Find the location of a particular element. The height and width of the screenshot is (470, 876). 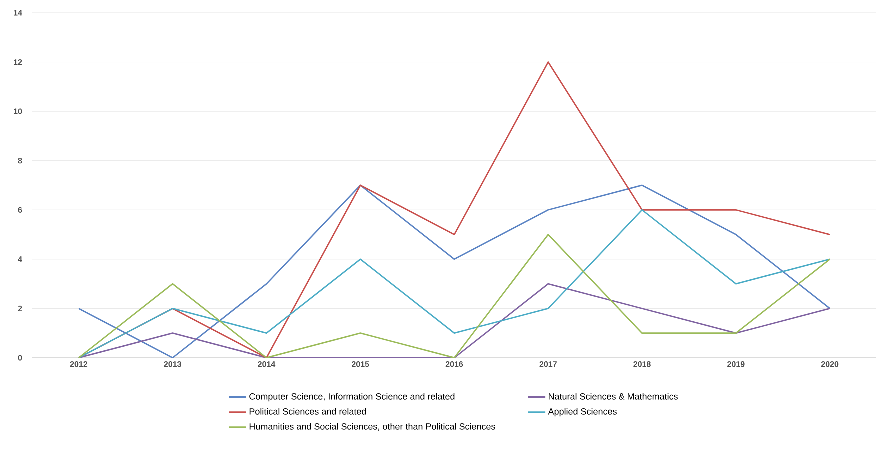

legend-label: Political Sciences and related is located at coordinates (308, 411).